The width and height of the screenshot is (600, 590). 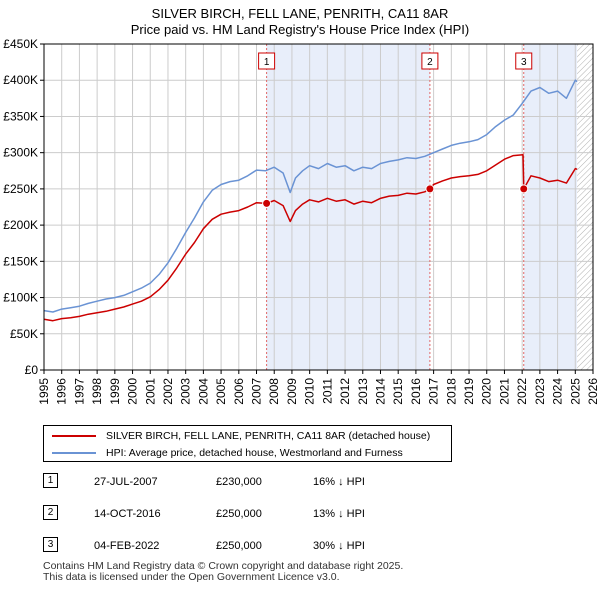 I want to click on sale-hpi-diff: 16% ↓ HPI, so click(x=339, y=482).